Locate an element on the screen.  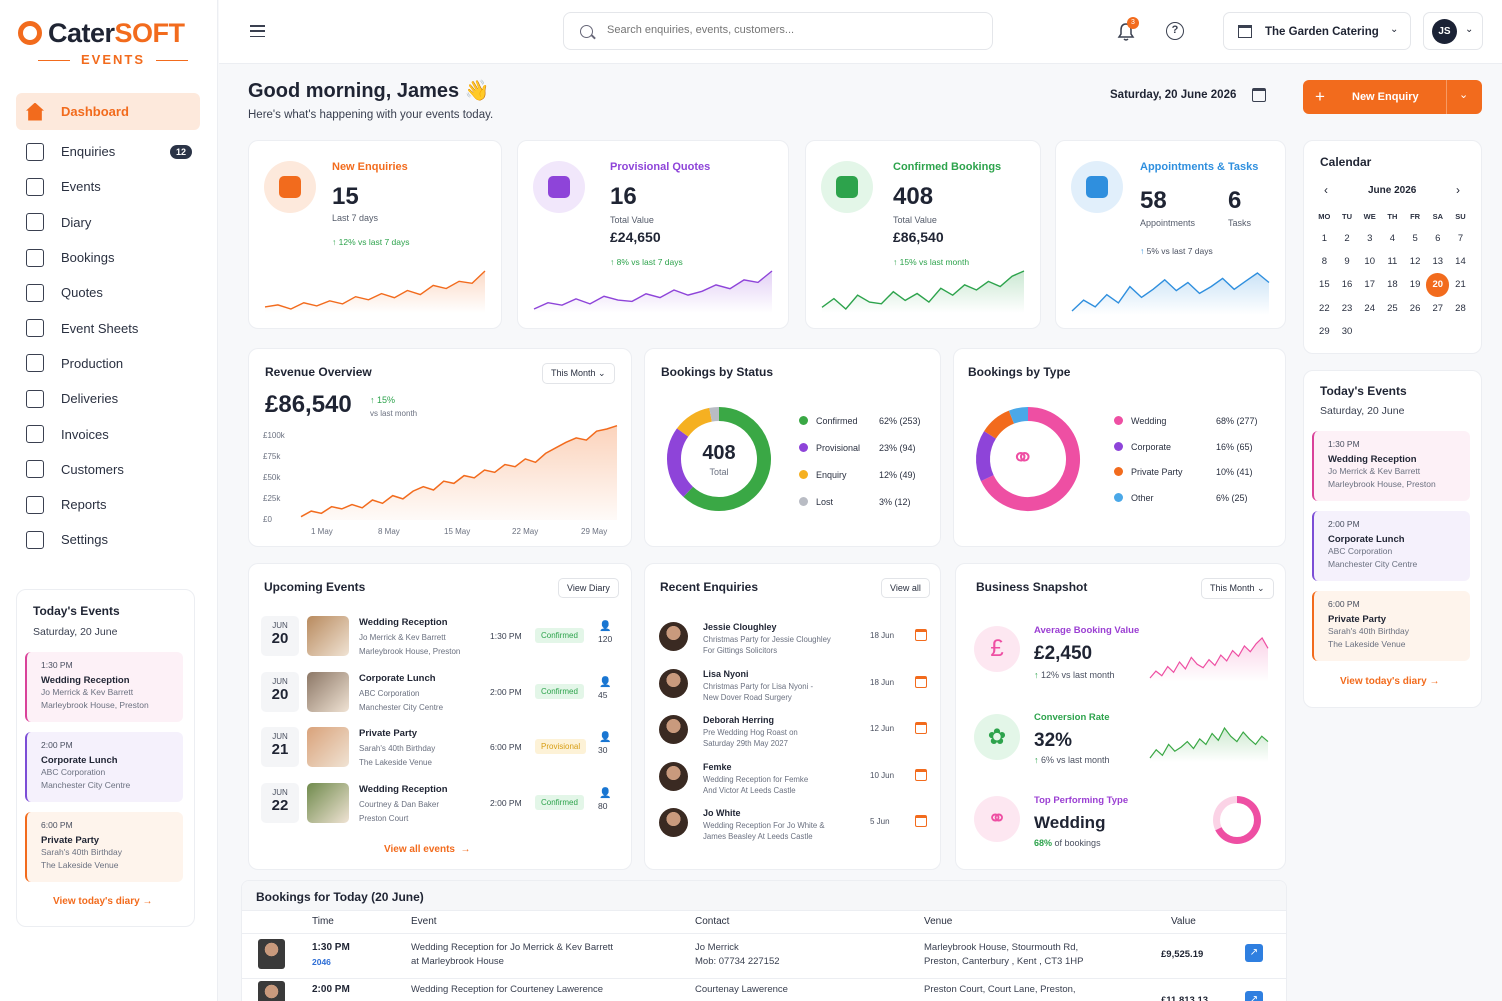
bell-icon: 3 is located at coordinates (1128, 29).